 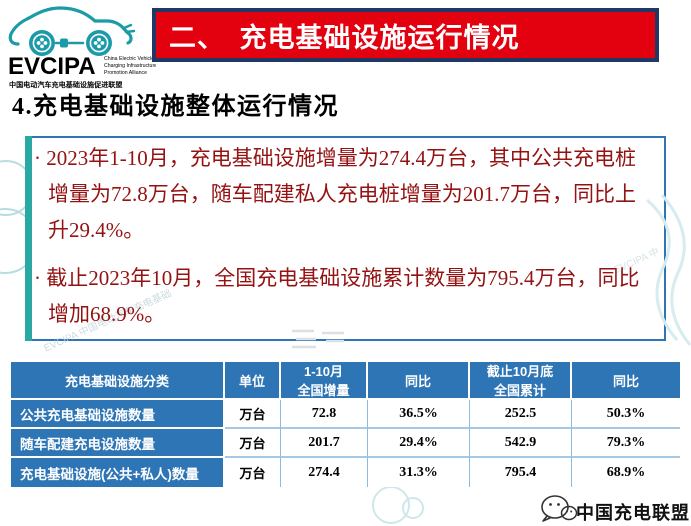 I want to click on svg-text: EVCIPA, so click(x=52, y=66).